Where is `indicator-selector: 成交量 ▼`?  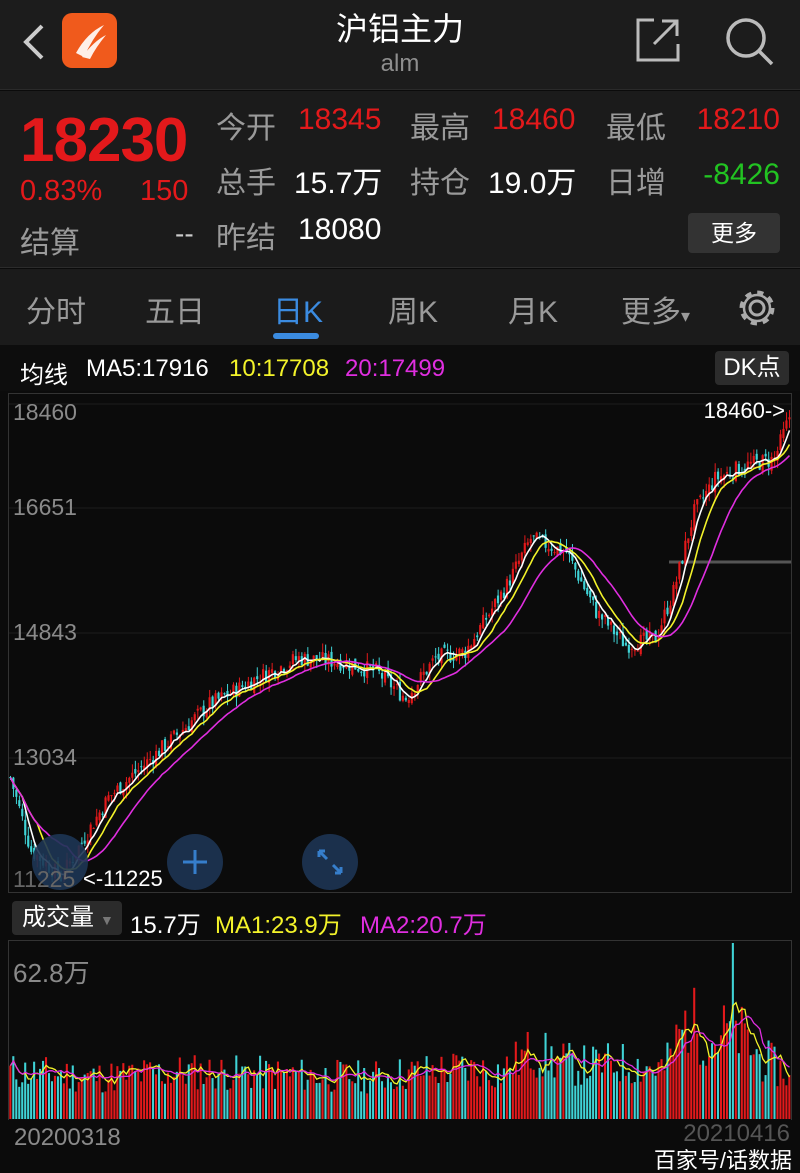
indicator-selector: 成交量 ▼ is located at coordinates (67, 918).